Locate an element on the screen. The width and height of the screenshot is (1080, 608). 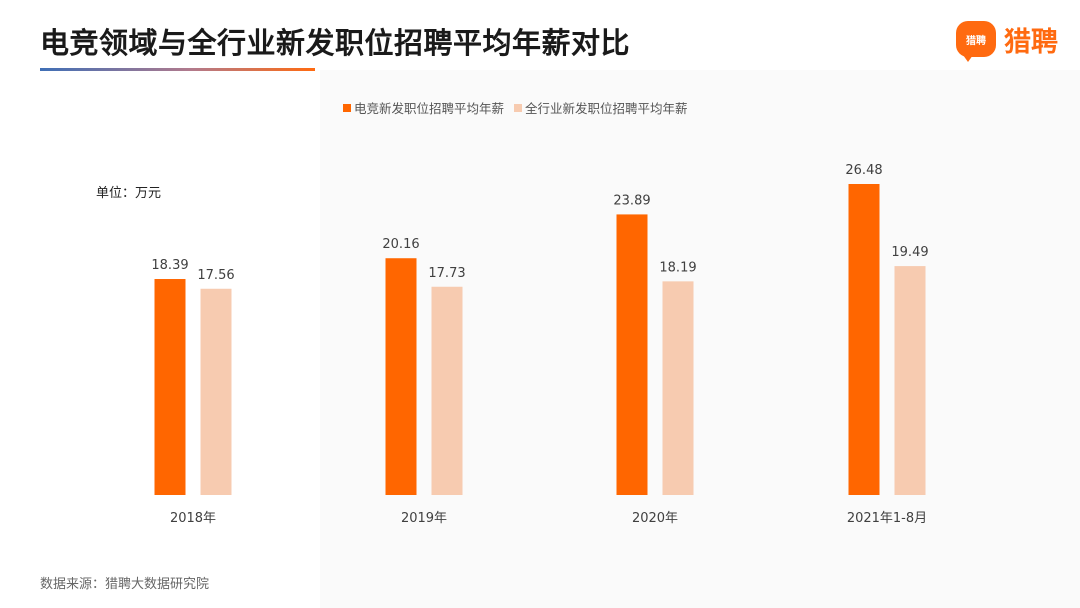
data-source-note: 数据来源：猎聘大数据研究院 is located at coordinates (125, 584).